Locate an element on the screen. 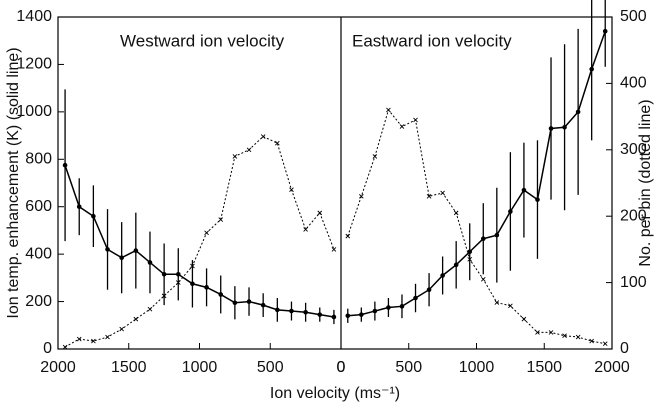  y2-tick-label: 300 is located at coordinates (633, 149).